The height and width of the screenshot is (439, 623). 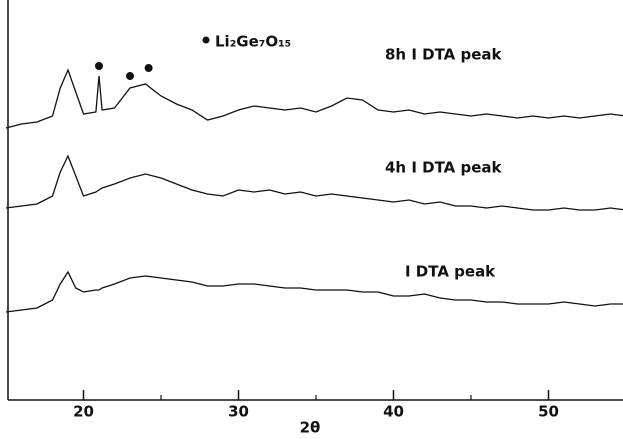 What do you see at coordinates (444, 168) in the screenshot?
I see `series-label: 4h I DTA peak` at bounding box center [444, 168].